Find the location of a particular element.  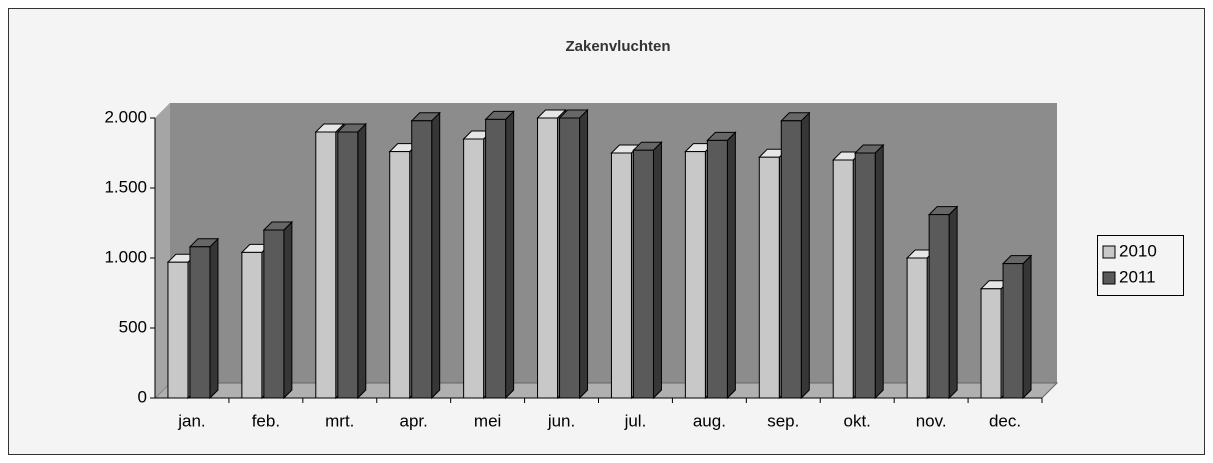

y-tick-label: 1.500 is located at coordinates (125, 186).